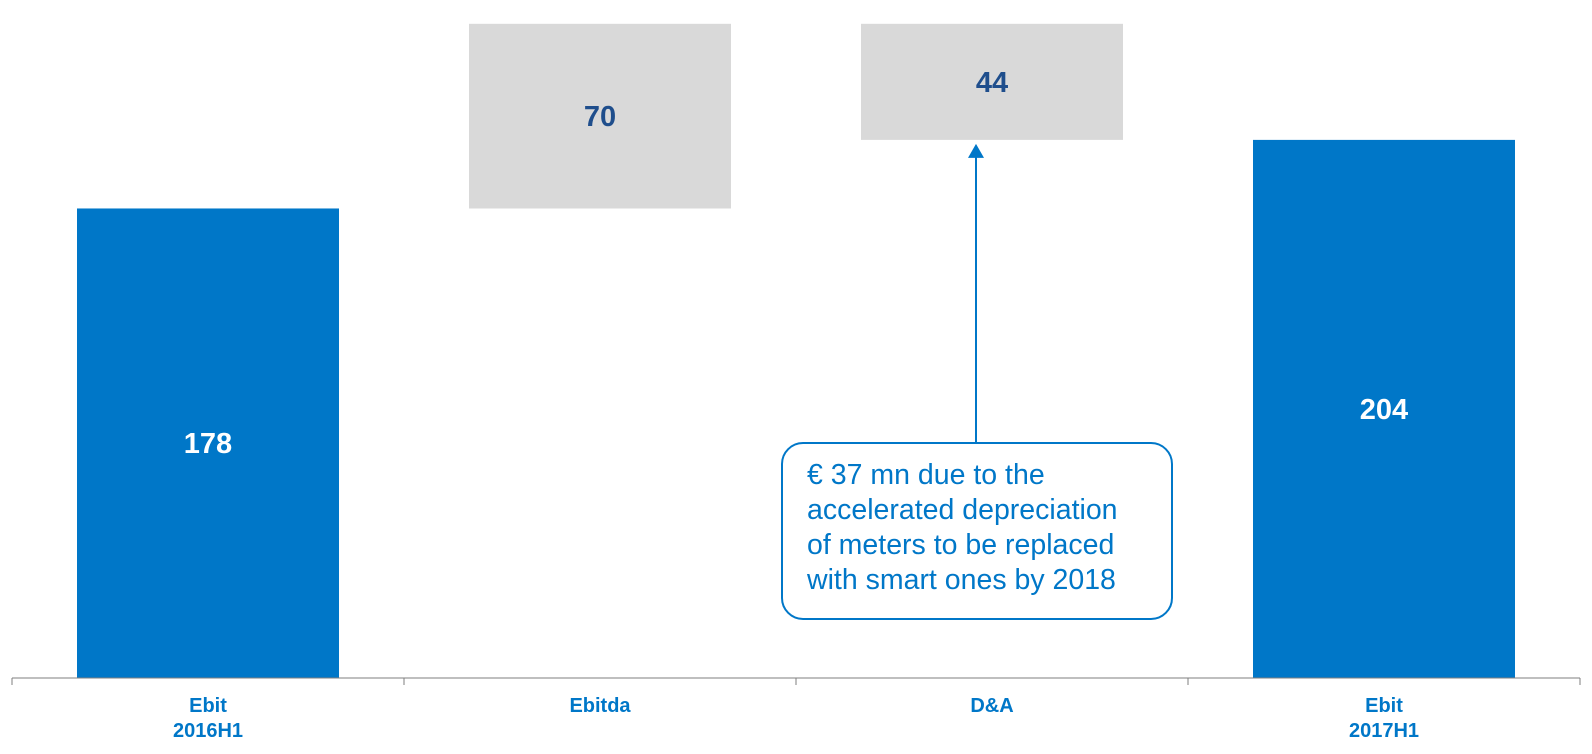 This screenshot has width=1592, height=754. I want to click on category-label-0-1: 2016H1, so click(208, 731).